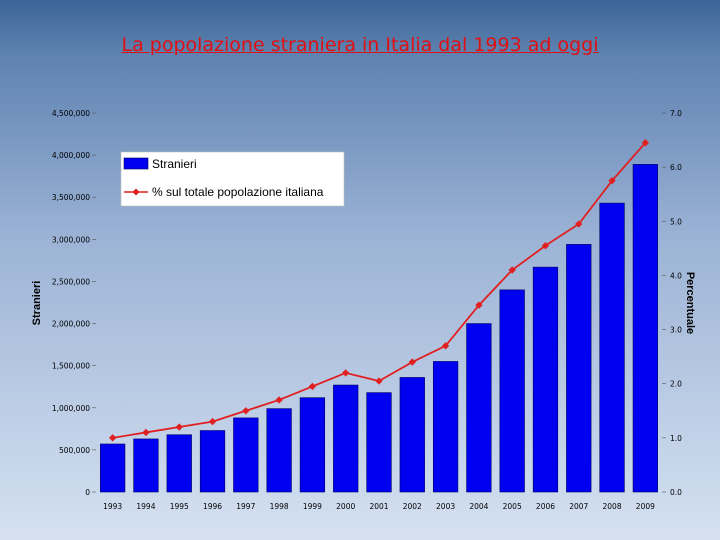 Image resolution: width=720 pixels, height=540 pixels. I want to click on x-tick-label: 2001, so click(378, 506).